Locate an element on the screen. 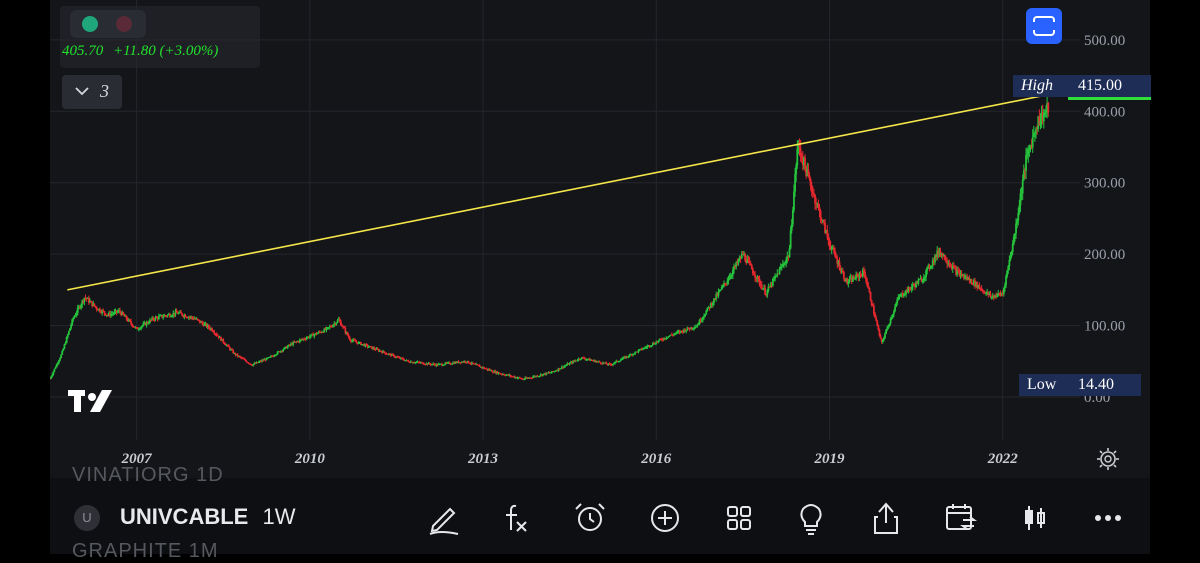 This screenshot has width=1200, height=563. year-tick-label: 2016 is located at coordinates (656, 459).